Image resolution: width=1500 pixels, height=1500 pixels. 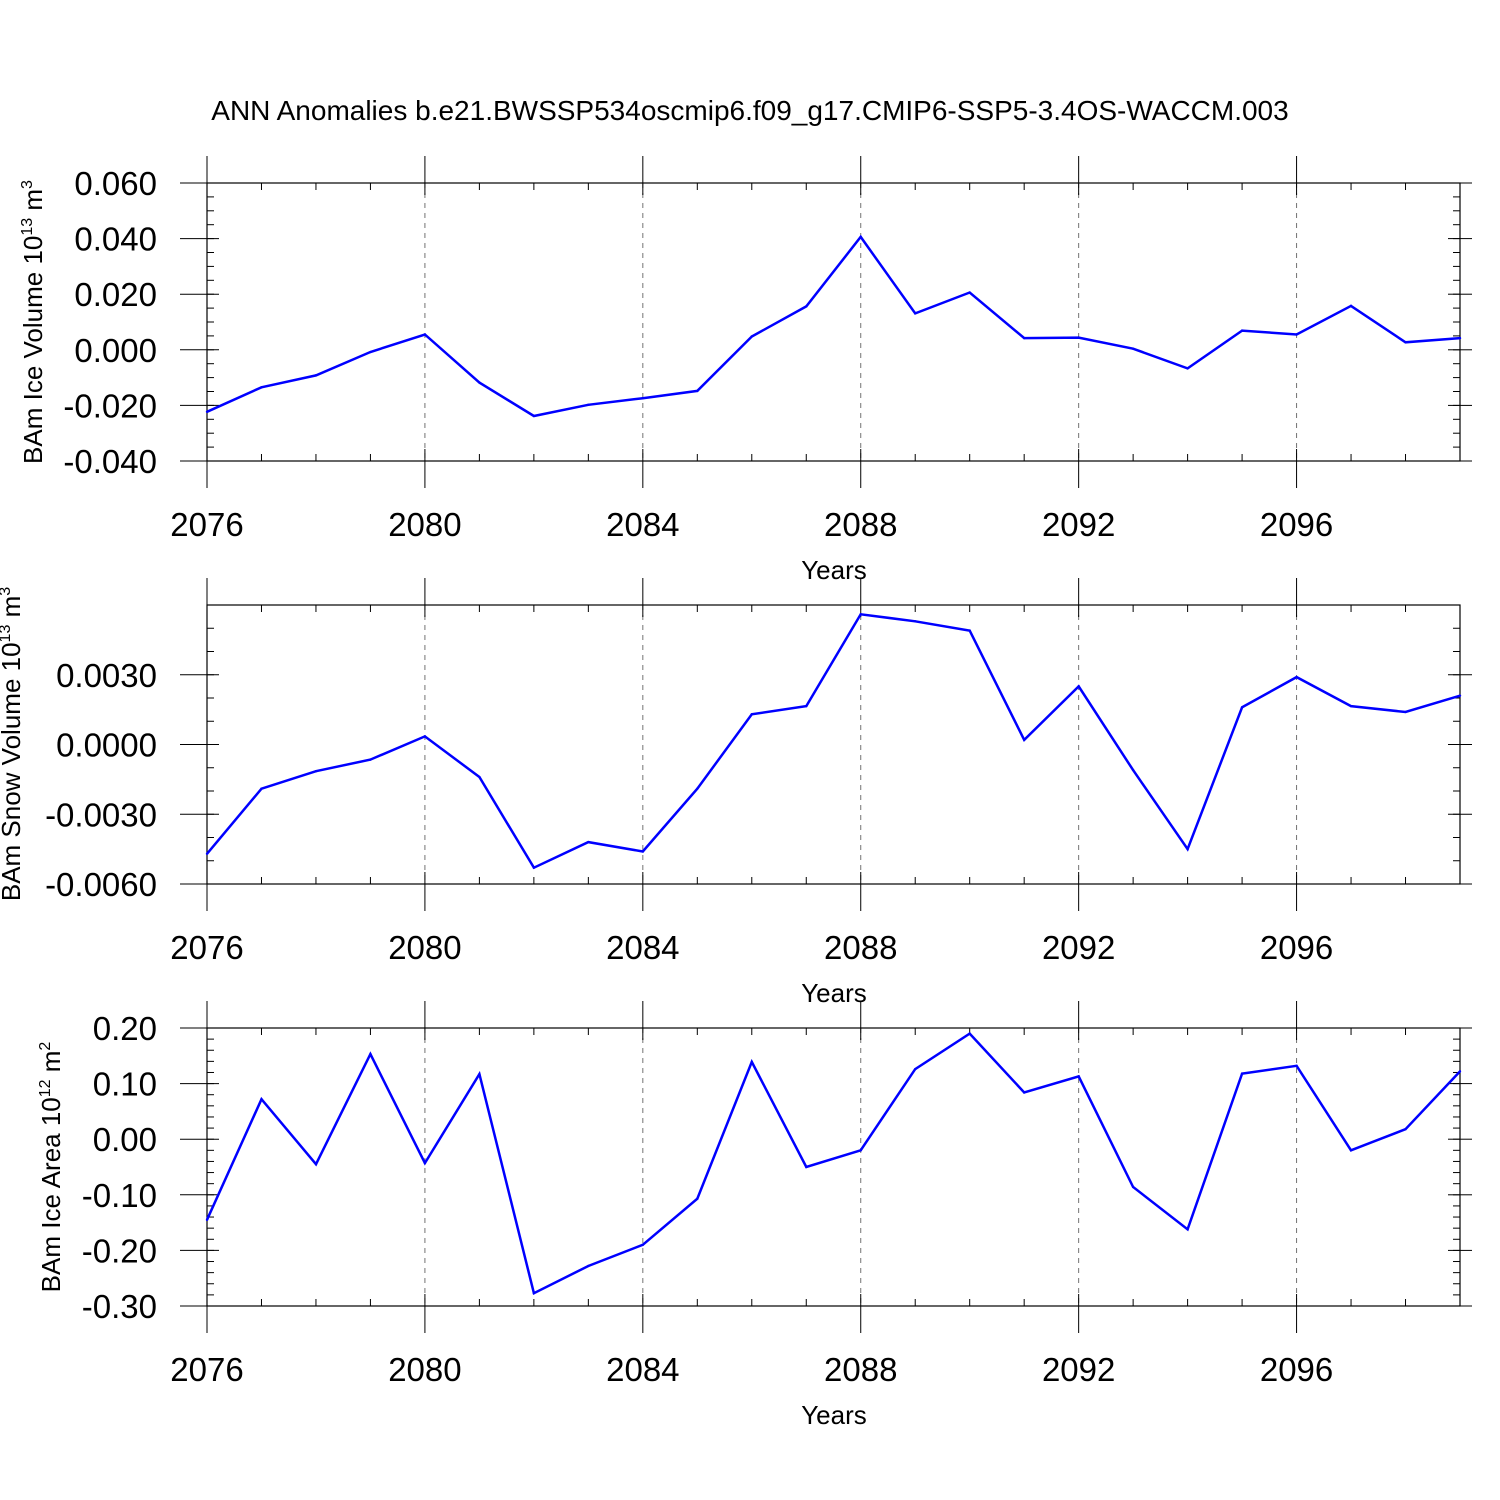 What do you see at coordinates (119, 1250) in the screenshot?
I see `y-tick-label: -0.20` at bounding box center [119, 1250].